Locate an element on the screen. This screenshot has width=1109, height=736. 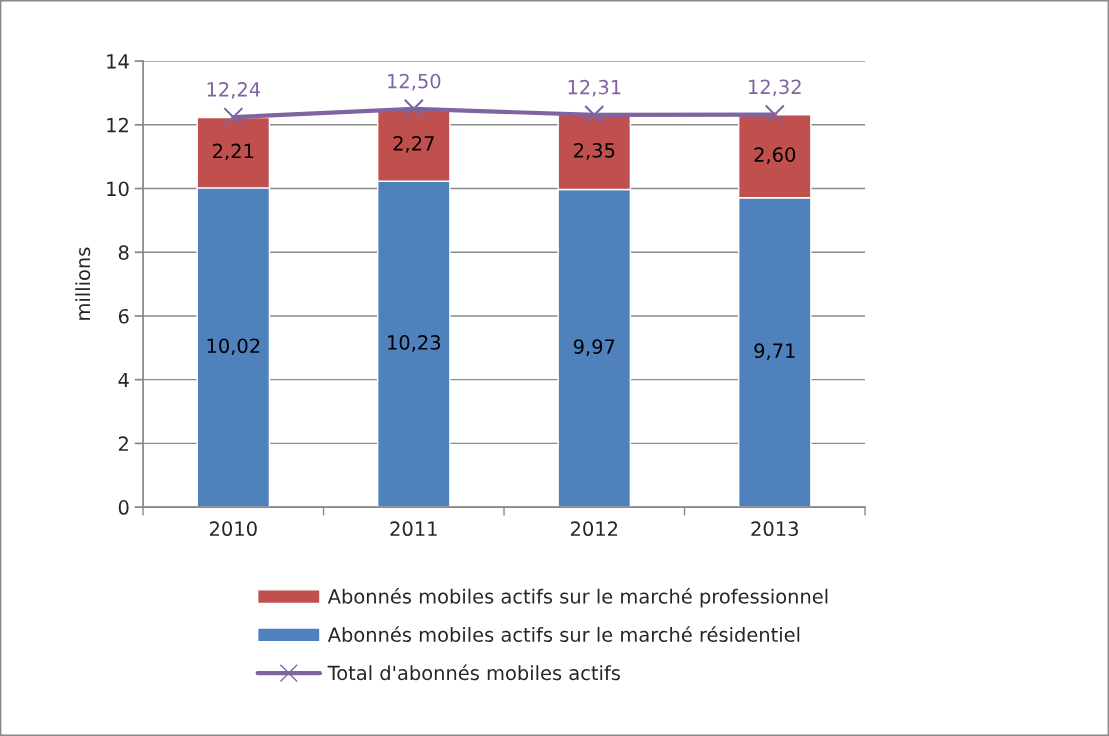
x-tick-label: 2013 is located at coordinates (774, 529).